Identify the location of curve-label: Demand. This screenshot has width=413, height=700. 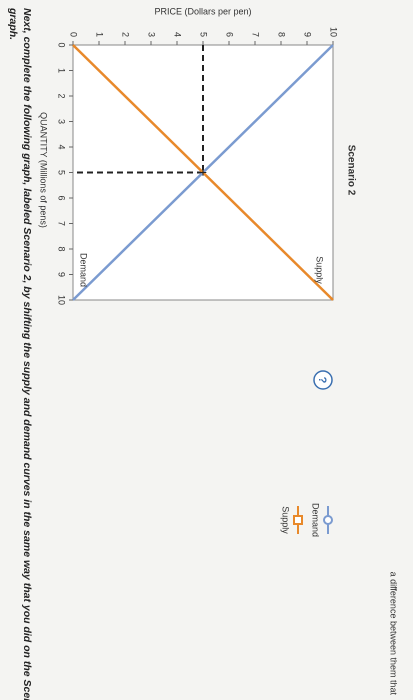
(84, 270).